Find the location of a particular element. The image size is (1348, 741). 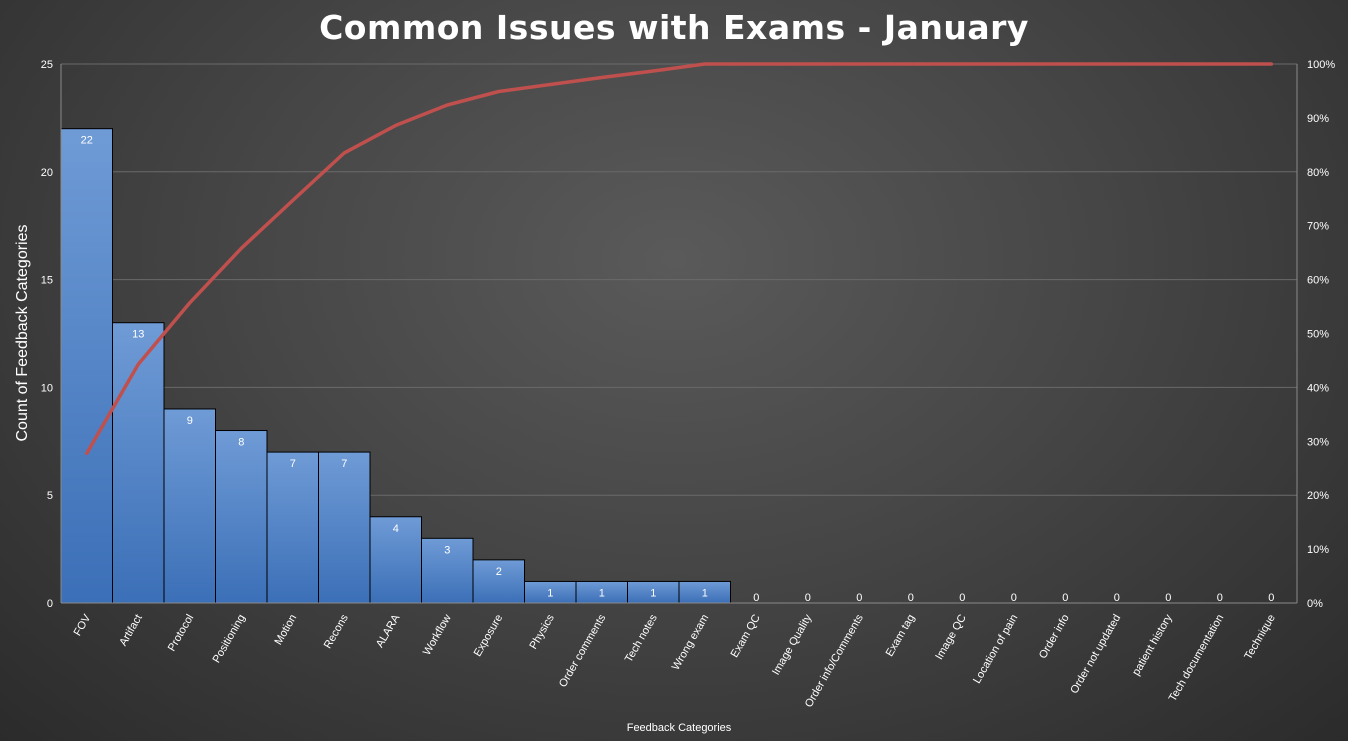

x-axis-title: Feedback Categories is located at coordinates (679, 728).